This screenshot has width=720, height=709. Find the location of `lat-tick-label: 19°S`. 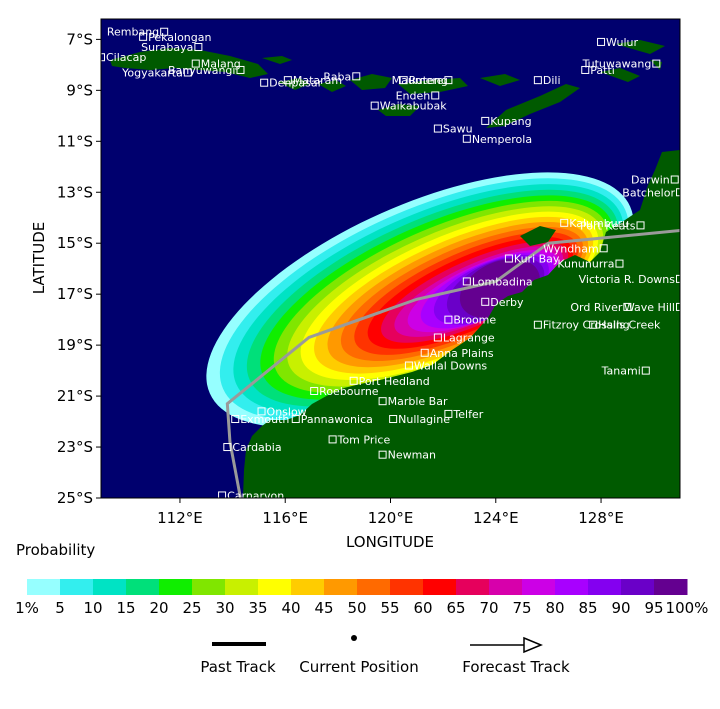

lat-tick-label: 19°S is located at coordinates (75, 345).